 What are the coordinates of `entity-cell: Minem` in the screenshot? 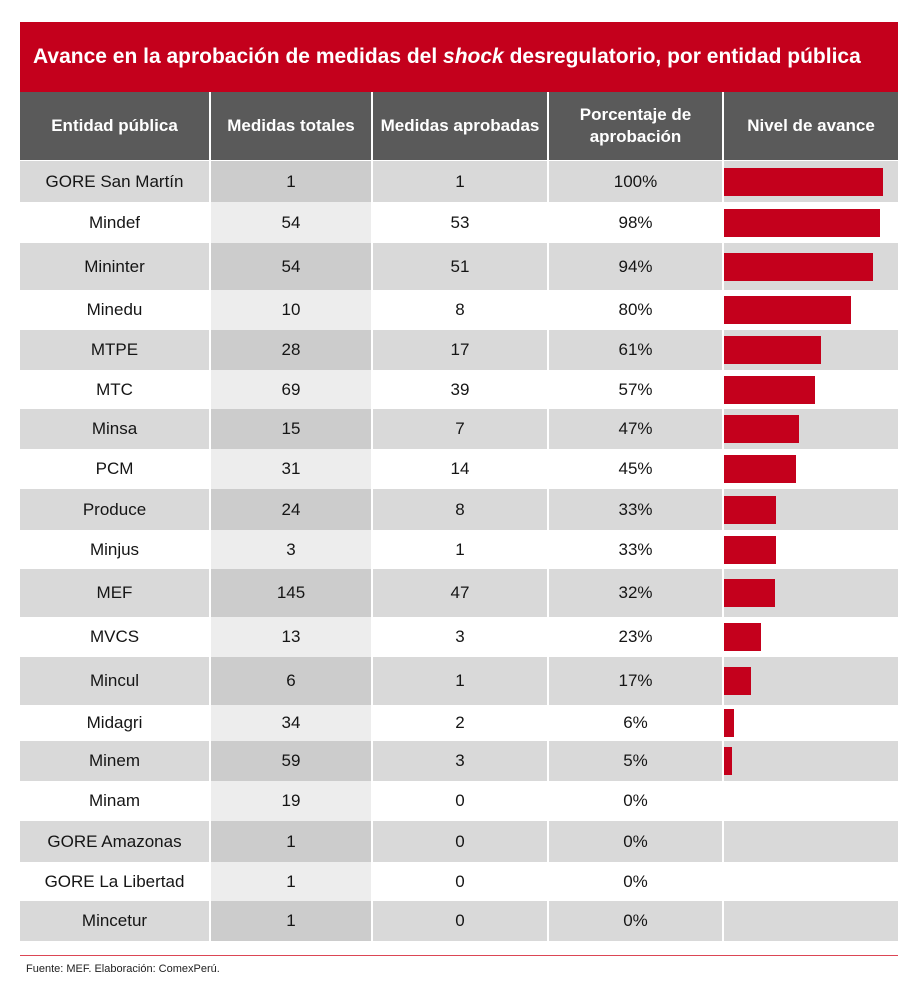 It's located at (114, 761).